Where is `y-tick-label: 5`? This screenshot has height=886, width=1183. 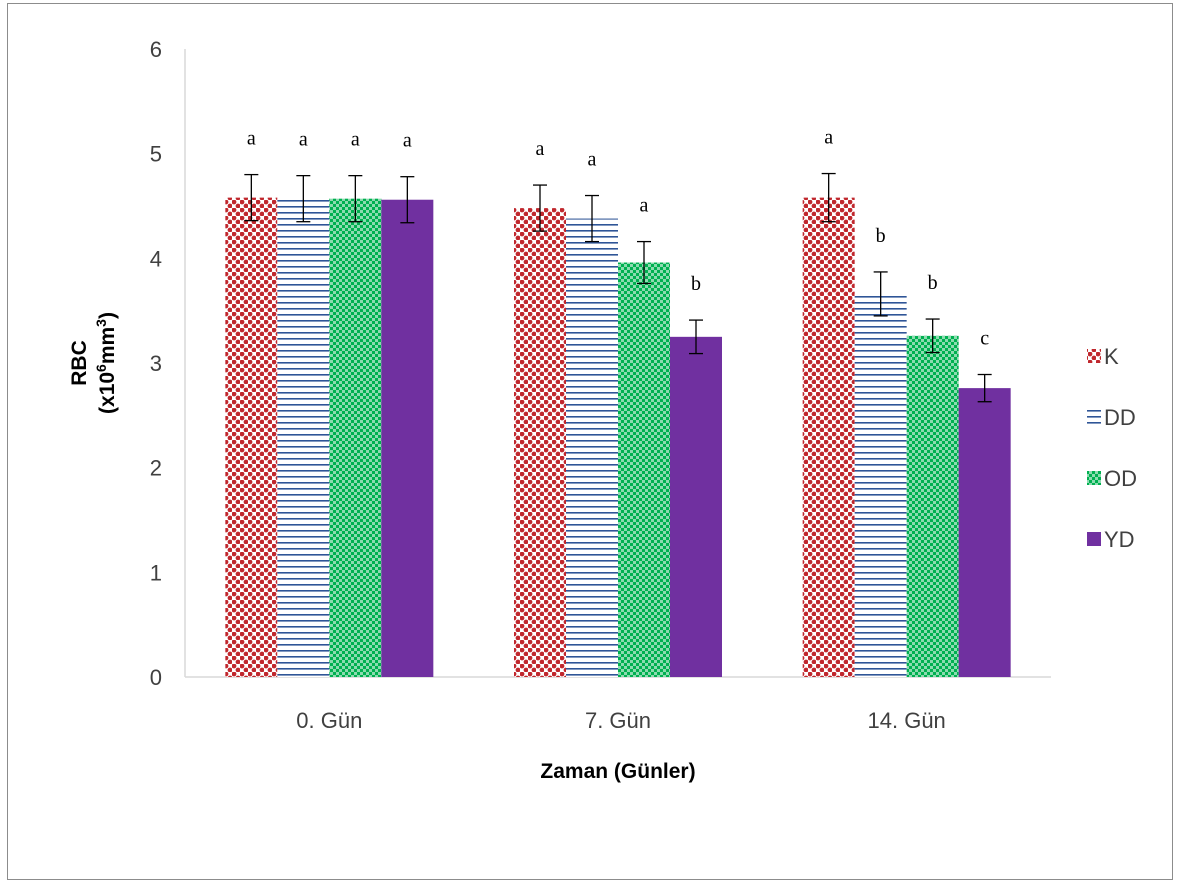
y-tick-label: 5 is located at coordinates (156, 154).